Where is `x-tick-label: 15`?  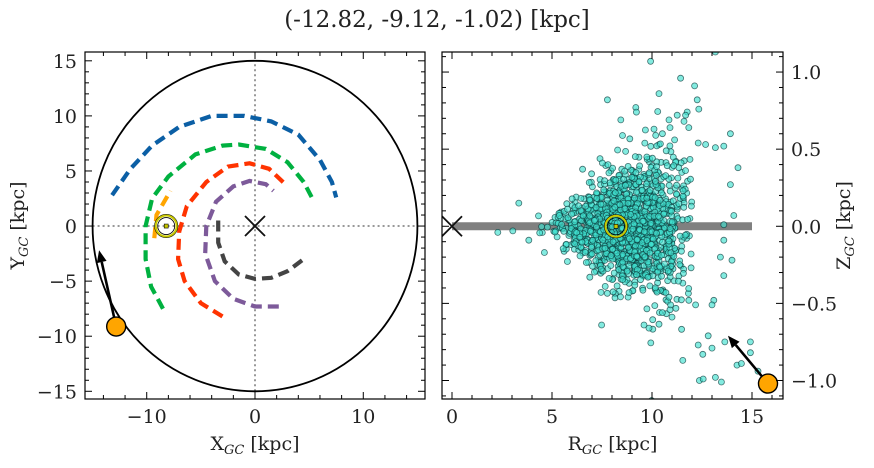
x-tick-label: 15 is located at coordinates (752, 417).